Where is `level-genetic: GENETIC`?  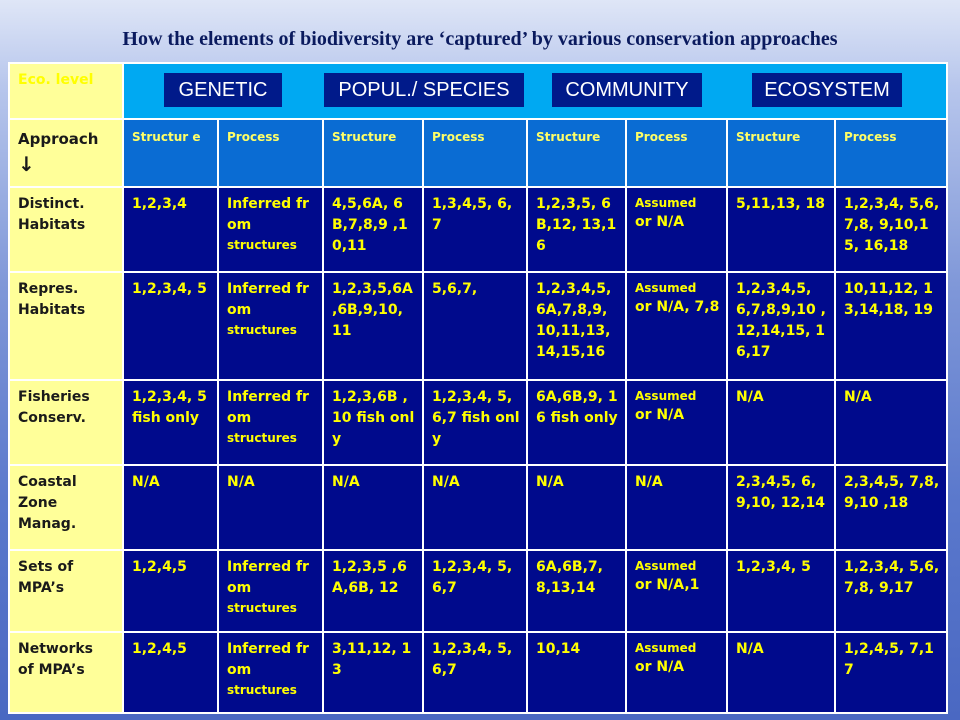 level-genetic: GENETIC is located at coordinates (223, 90).